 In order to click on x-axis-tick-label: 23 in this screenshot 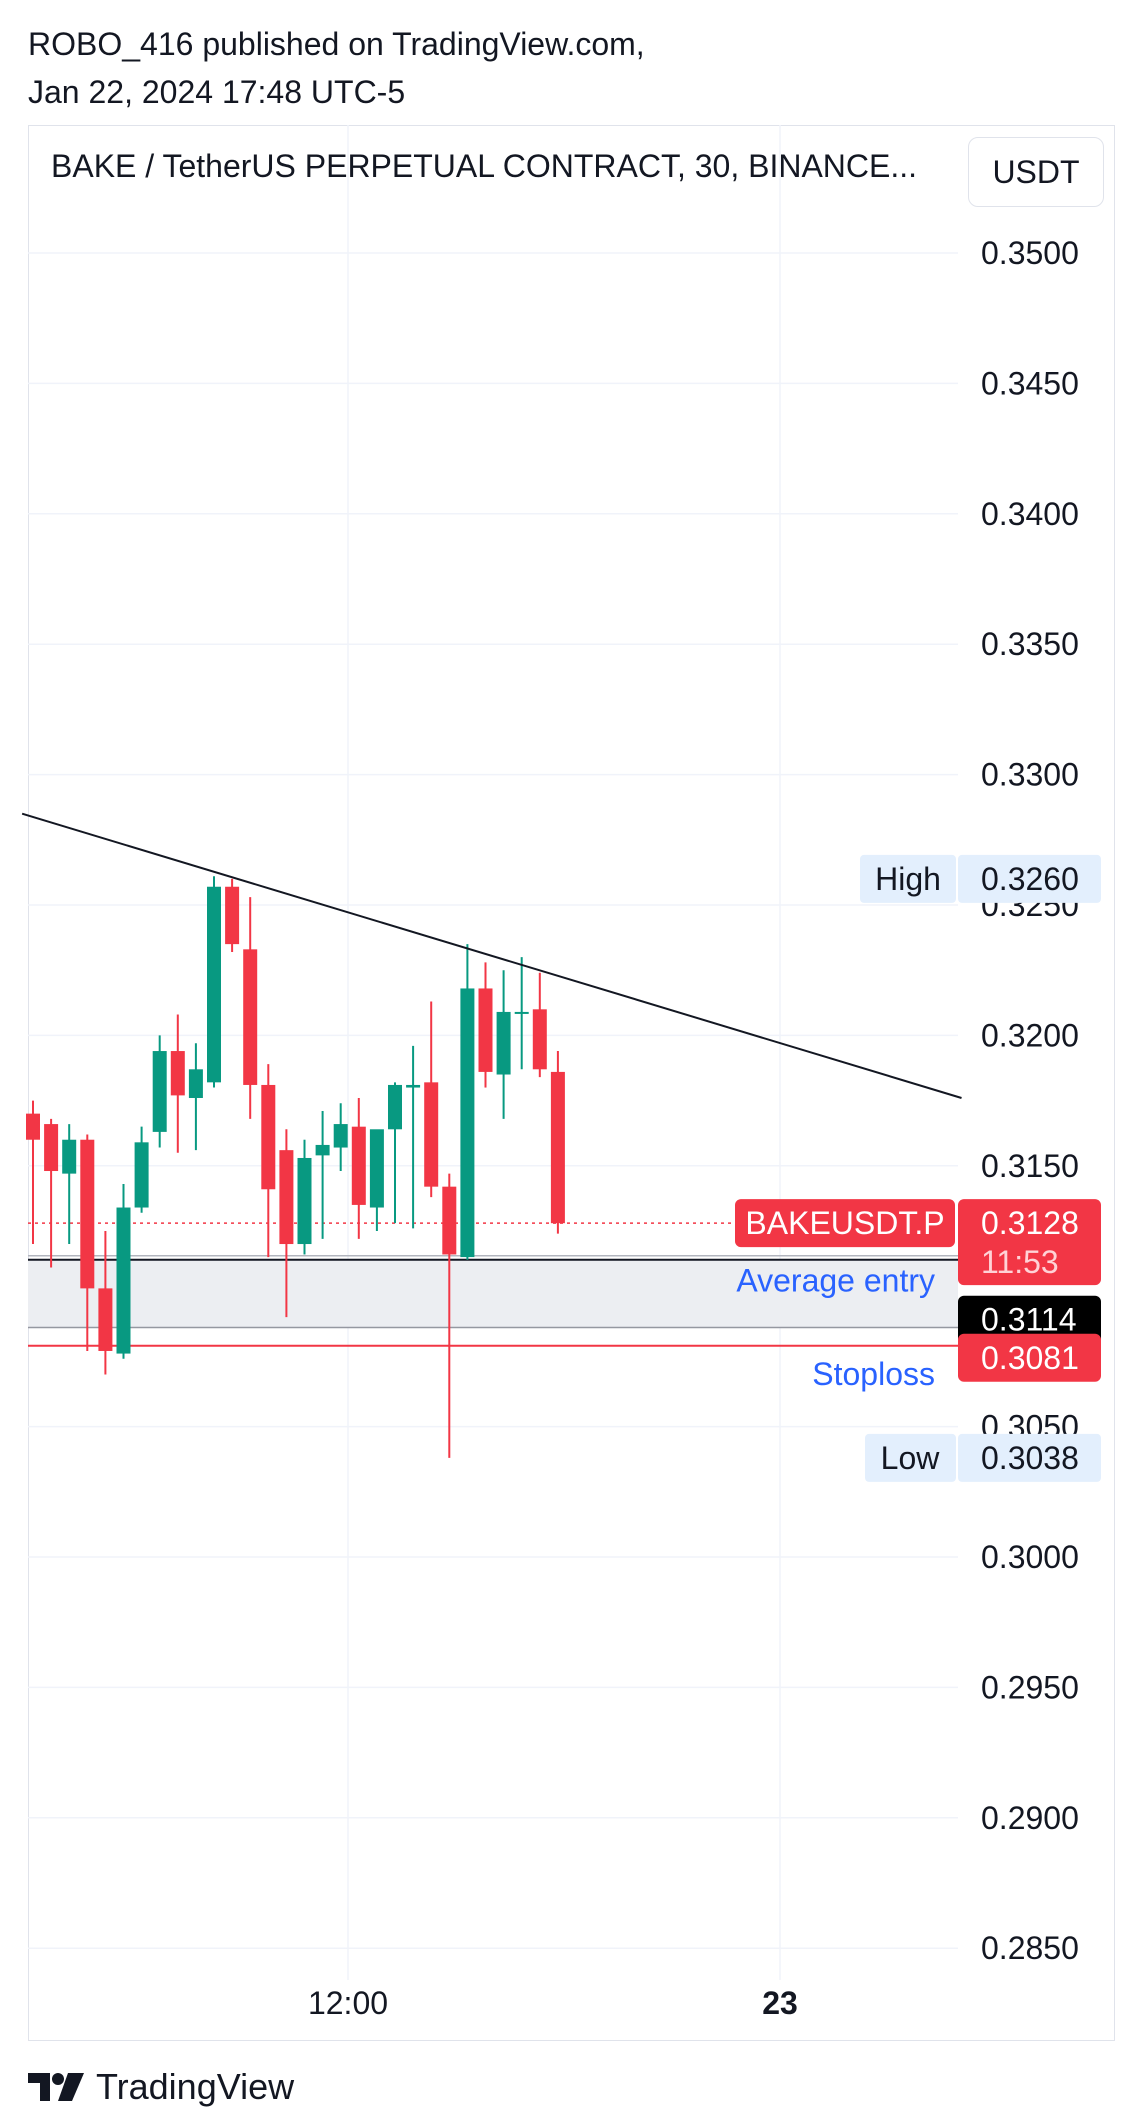, I will do `click(780, 2003)`.